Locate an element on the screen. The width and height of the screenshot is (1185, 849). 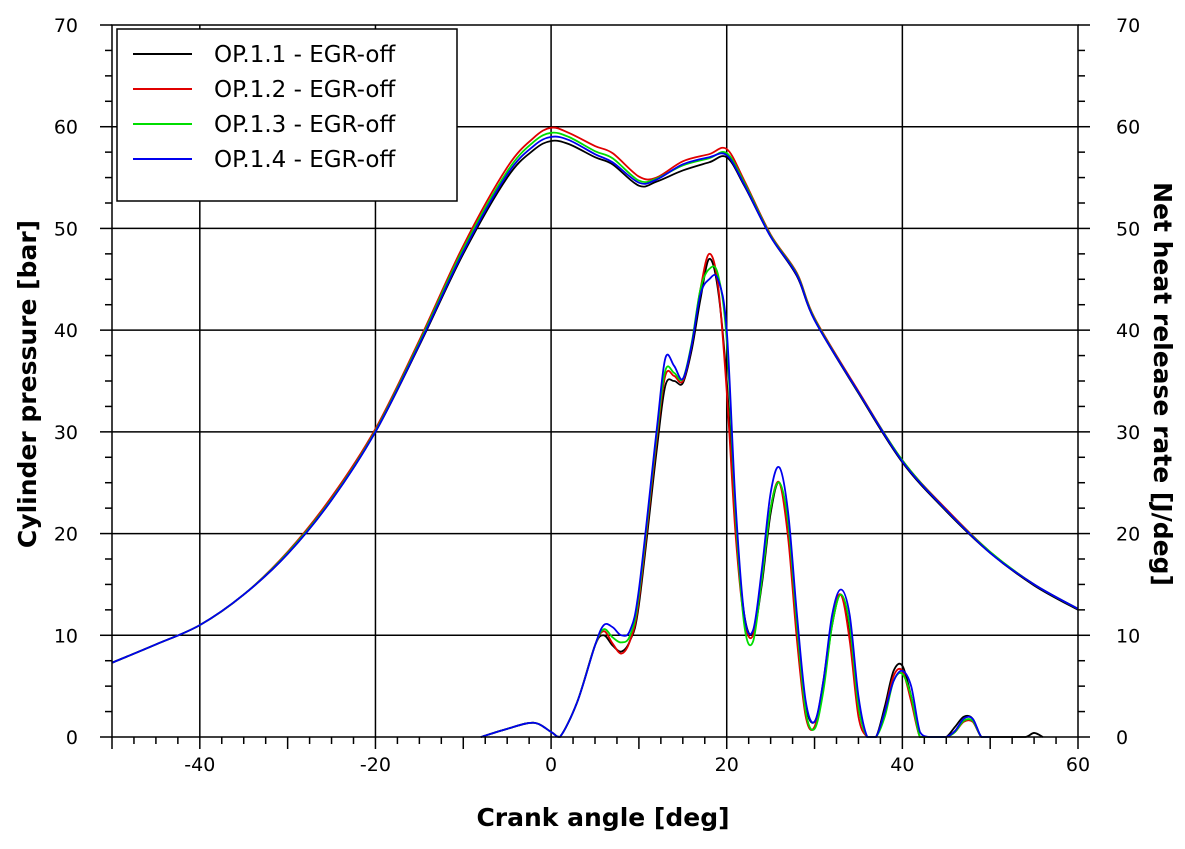
legend-label: OP.1.3 - EGR-off is located at coordinates (305, 125).